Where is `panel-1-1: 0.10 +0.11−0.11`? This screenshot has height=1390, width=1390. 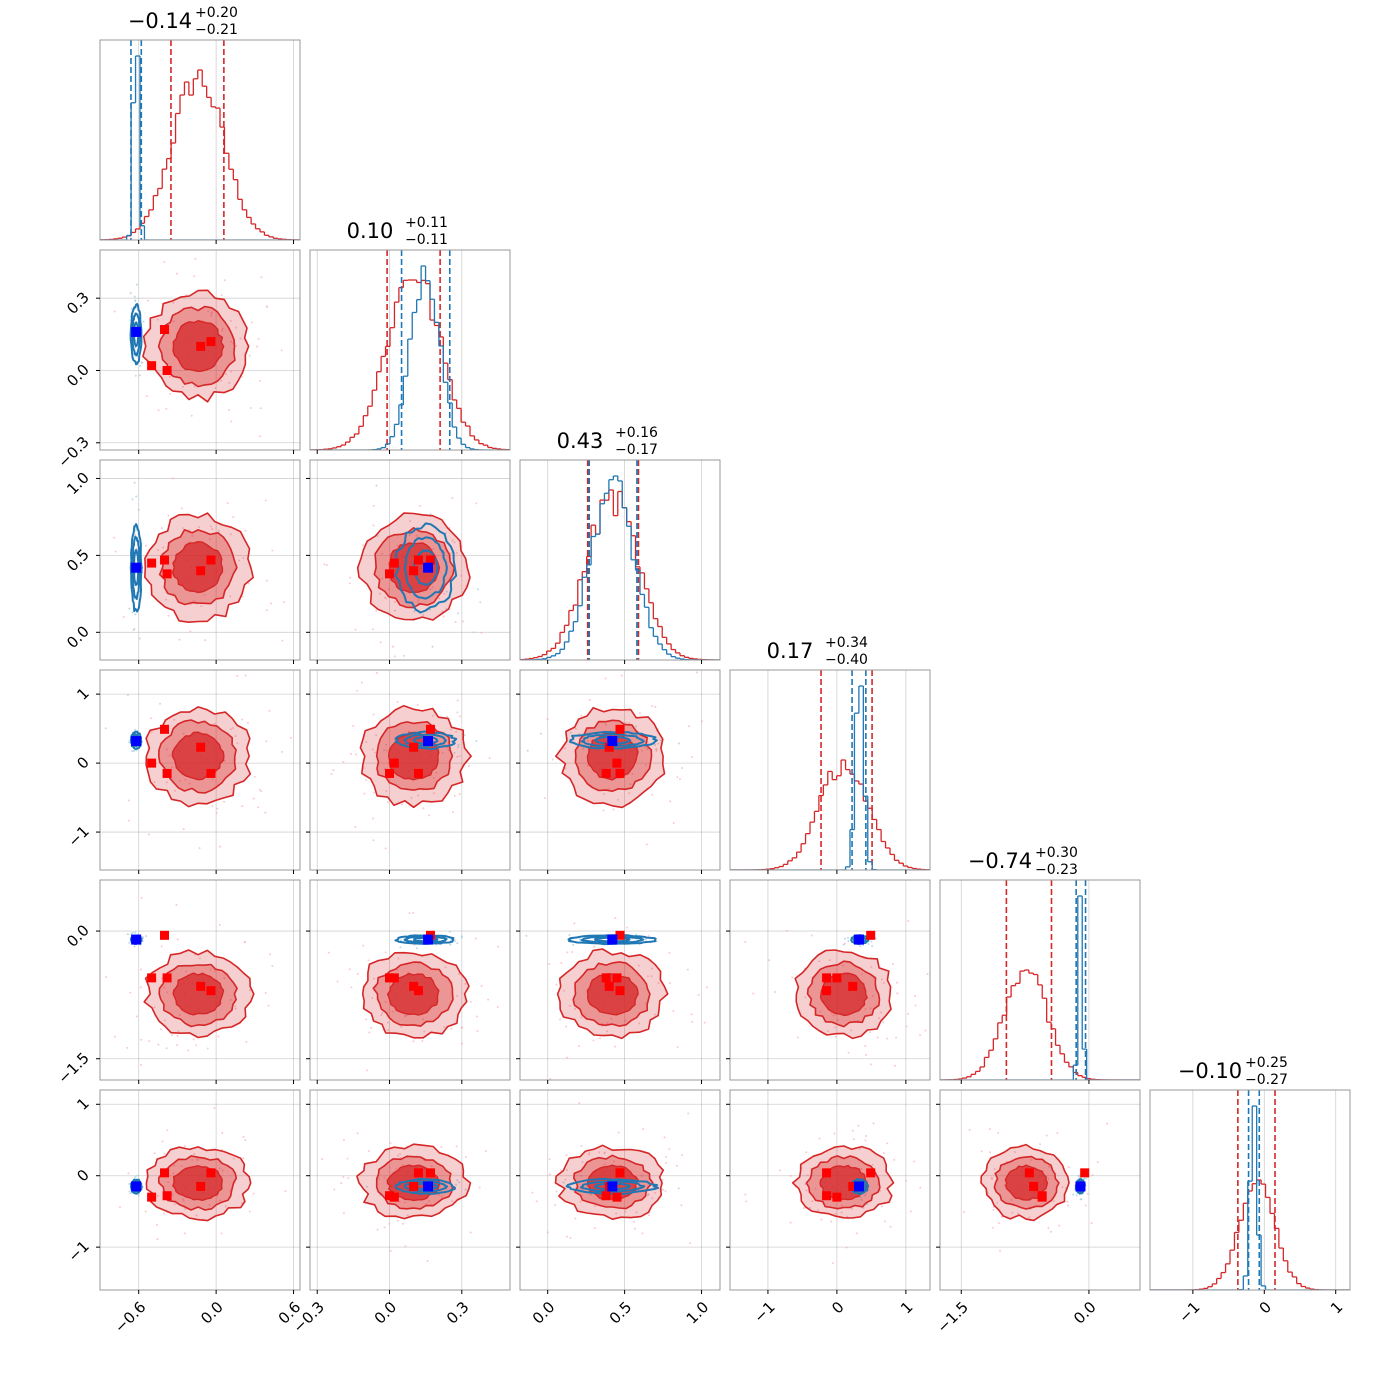 panel-1-1: 0.10 +0.11−0.11 is located at coordinates (410, 334).